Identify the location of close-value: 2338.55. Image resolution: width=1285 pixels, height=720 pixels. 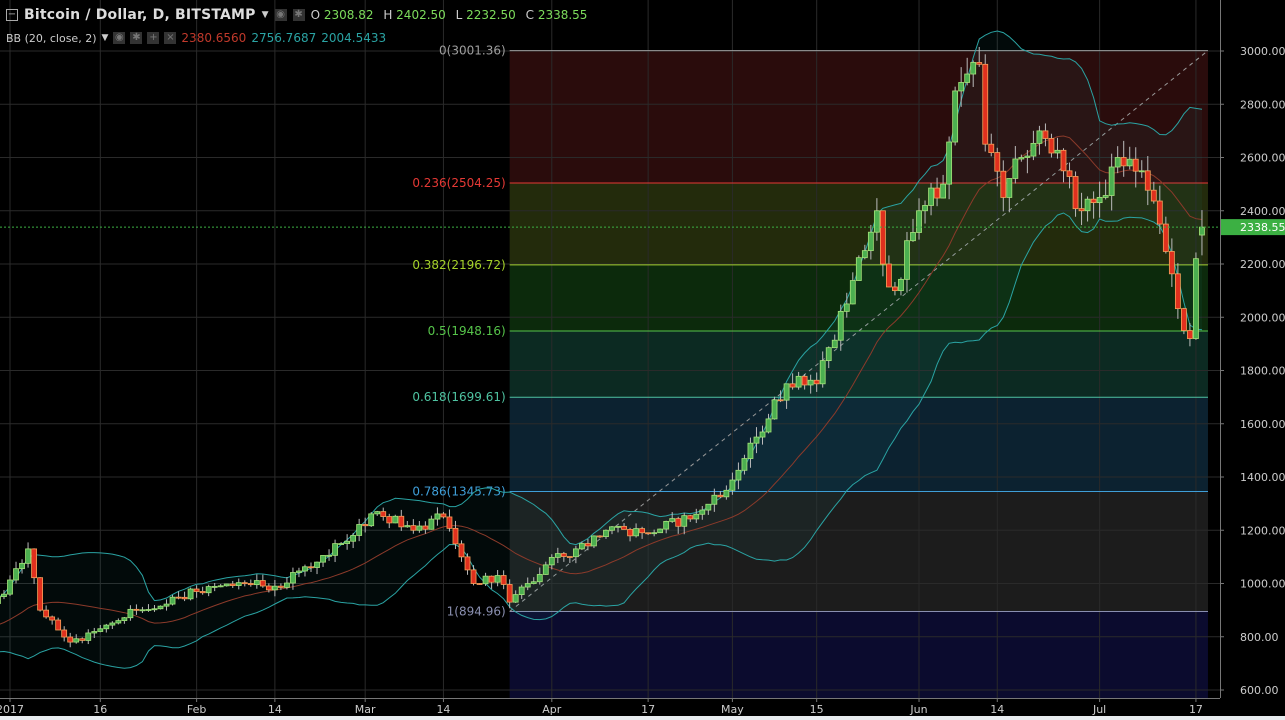
(562, 15).